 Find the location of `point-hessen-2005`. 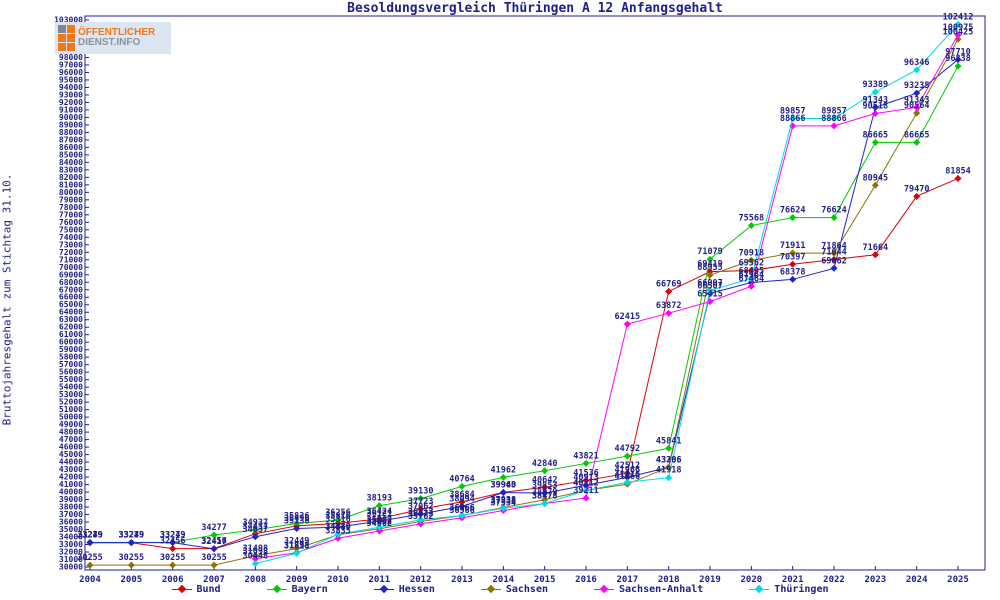

point-hessen-2005 is located at coordinates (131, 543).